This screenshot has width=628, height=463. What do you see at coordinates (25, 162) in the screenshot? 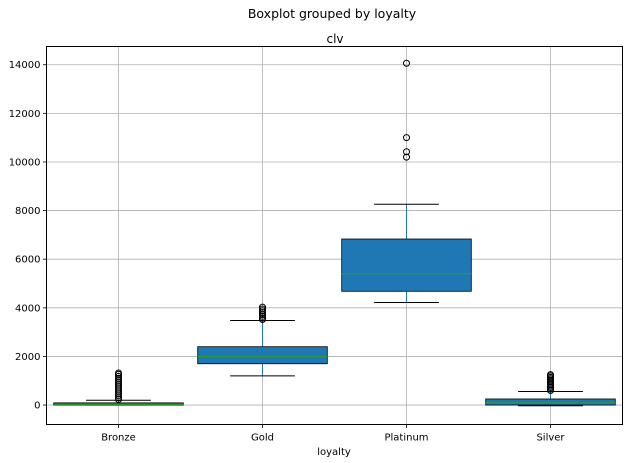
I see `y-tick-label: 10000` at bounding box center [25, 162].